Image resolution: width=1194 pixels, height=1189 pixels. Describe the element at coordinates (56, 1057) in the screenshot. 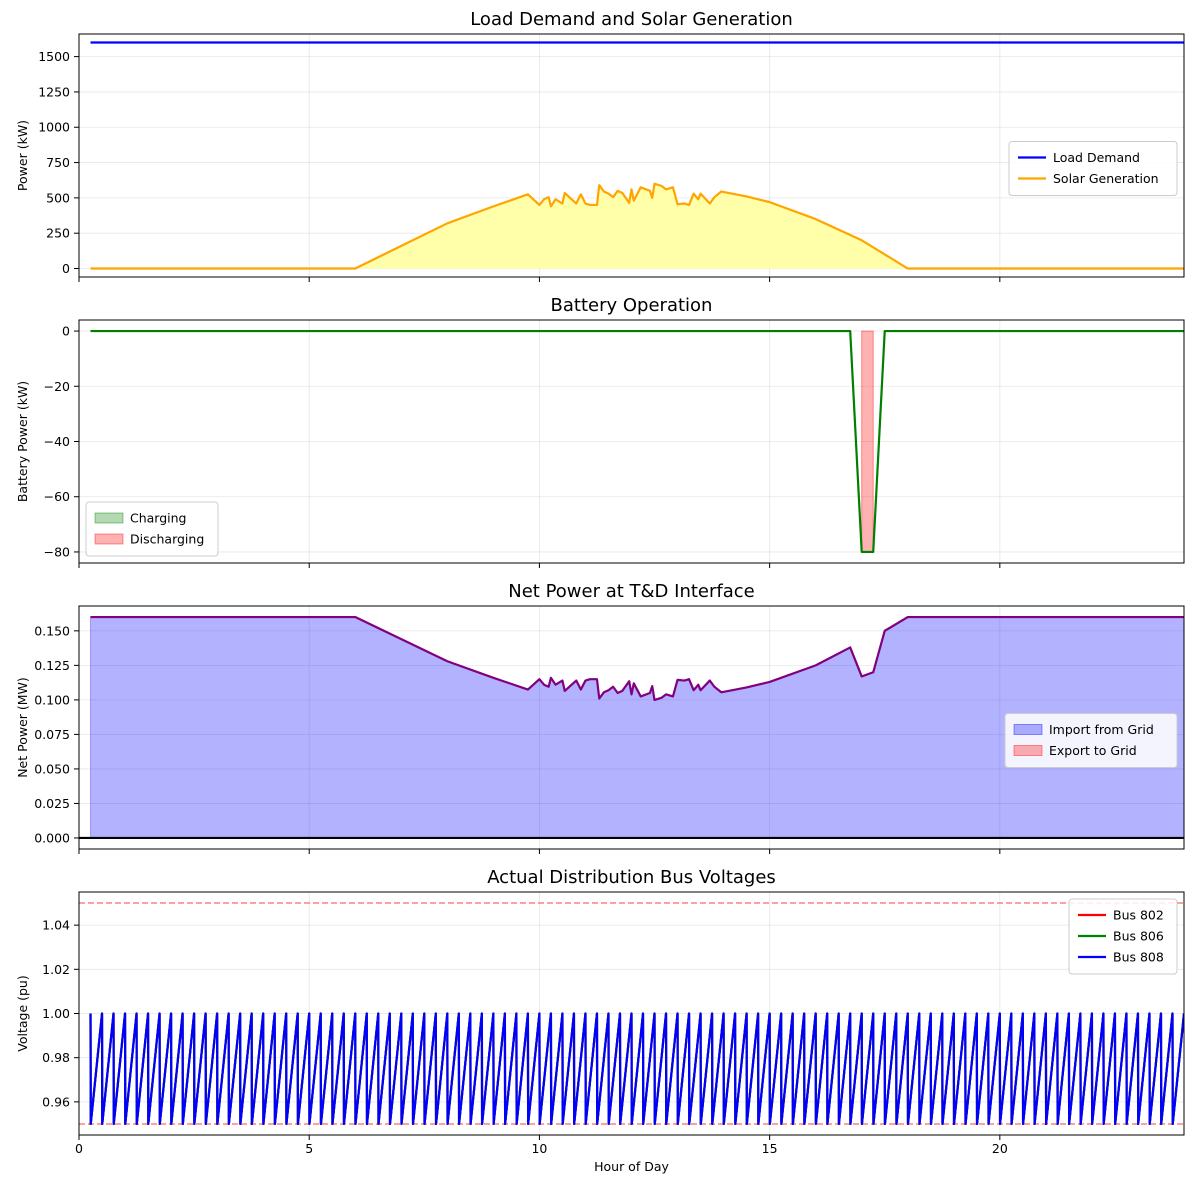

I see `y-tick-label: 0.98` at that location.